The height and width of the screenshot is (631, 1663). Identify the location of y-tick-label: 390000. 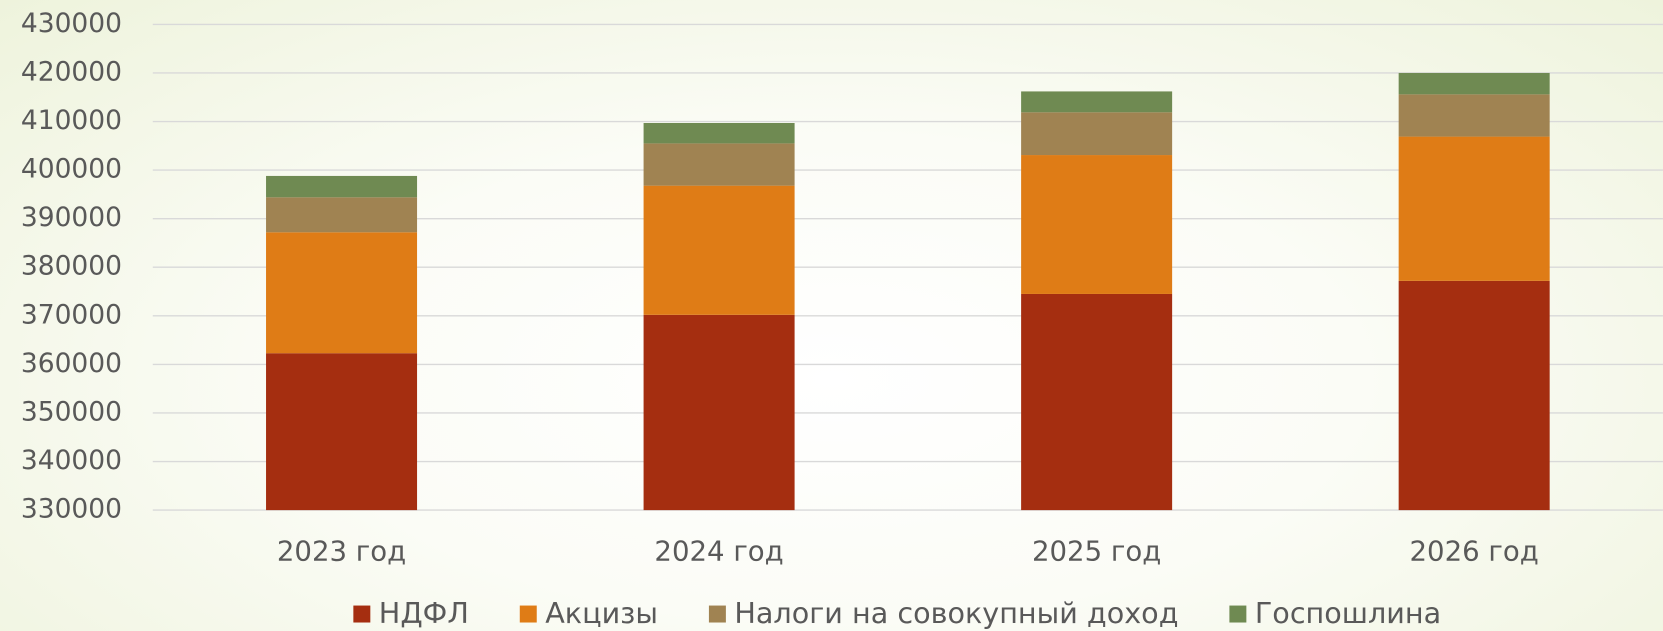
(71, 217).